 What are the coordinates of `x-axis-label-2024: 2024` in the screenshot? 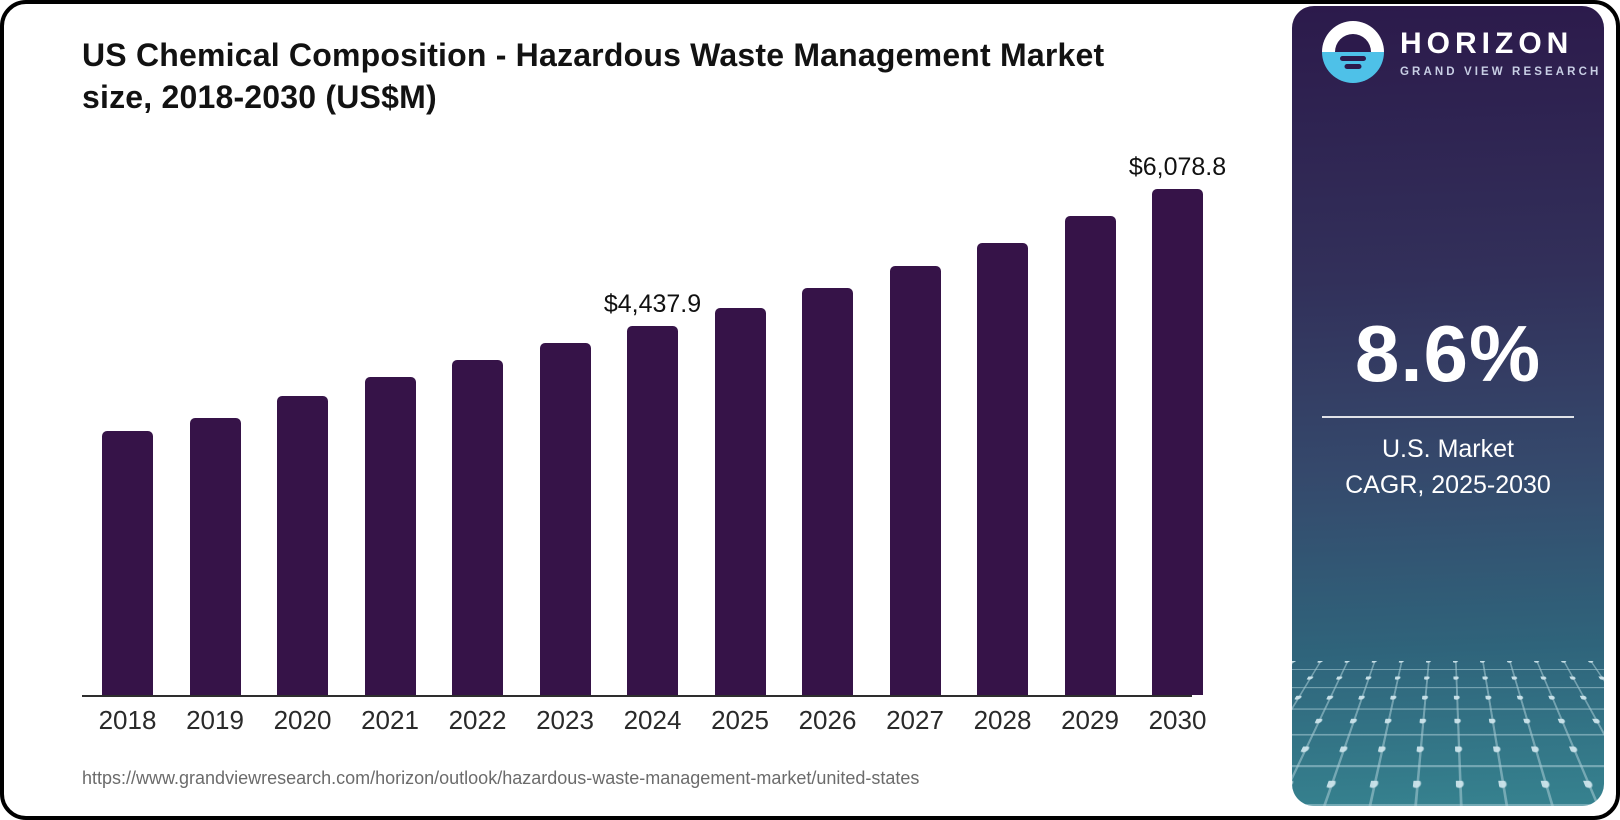 It's located at (652, 720).